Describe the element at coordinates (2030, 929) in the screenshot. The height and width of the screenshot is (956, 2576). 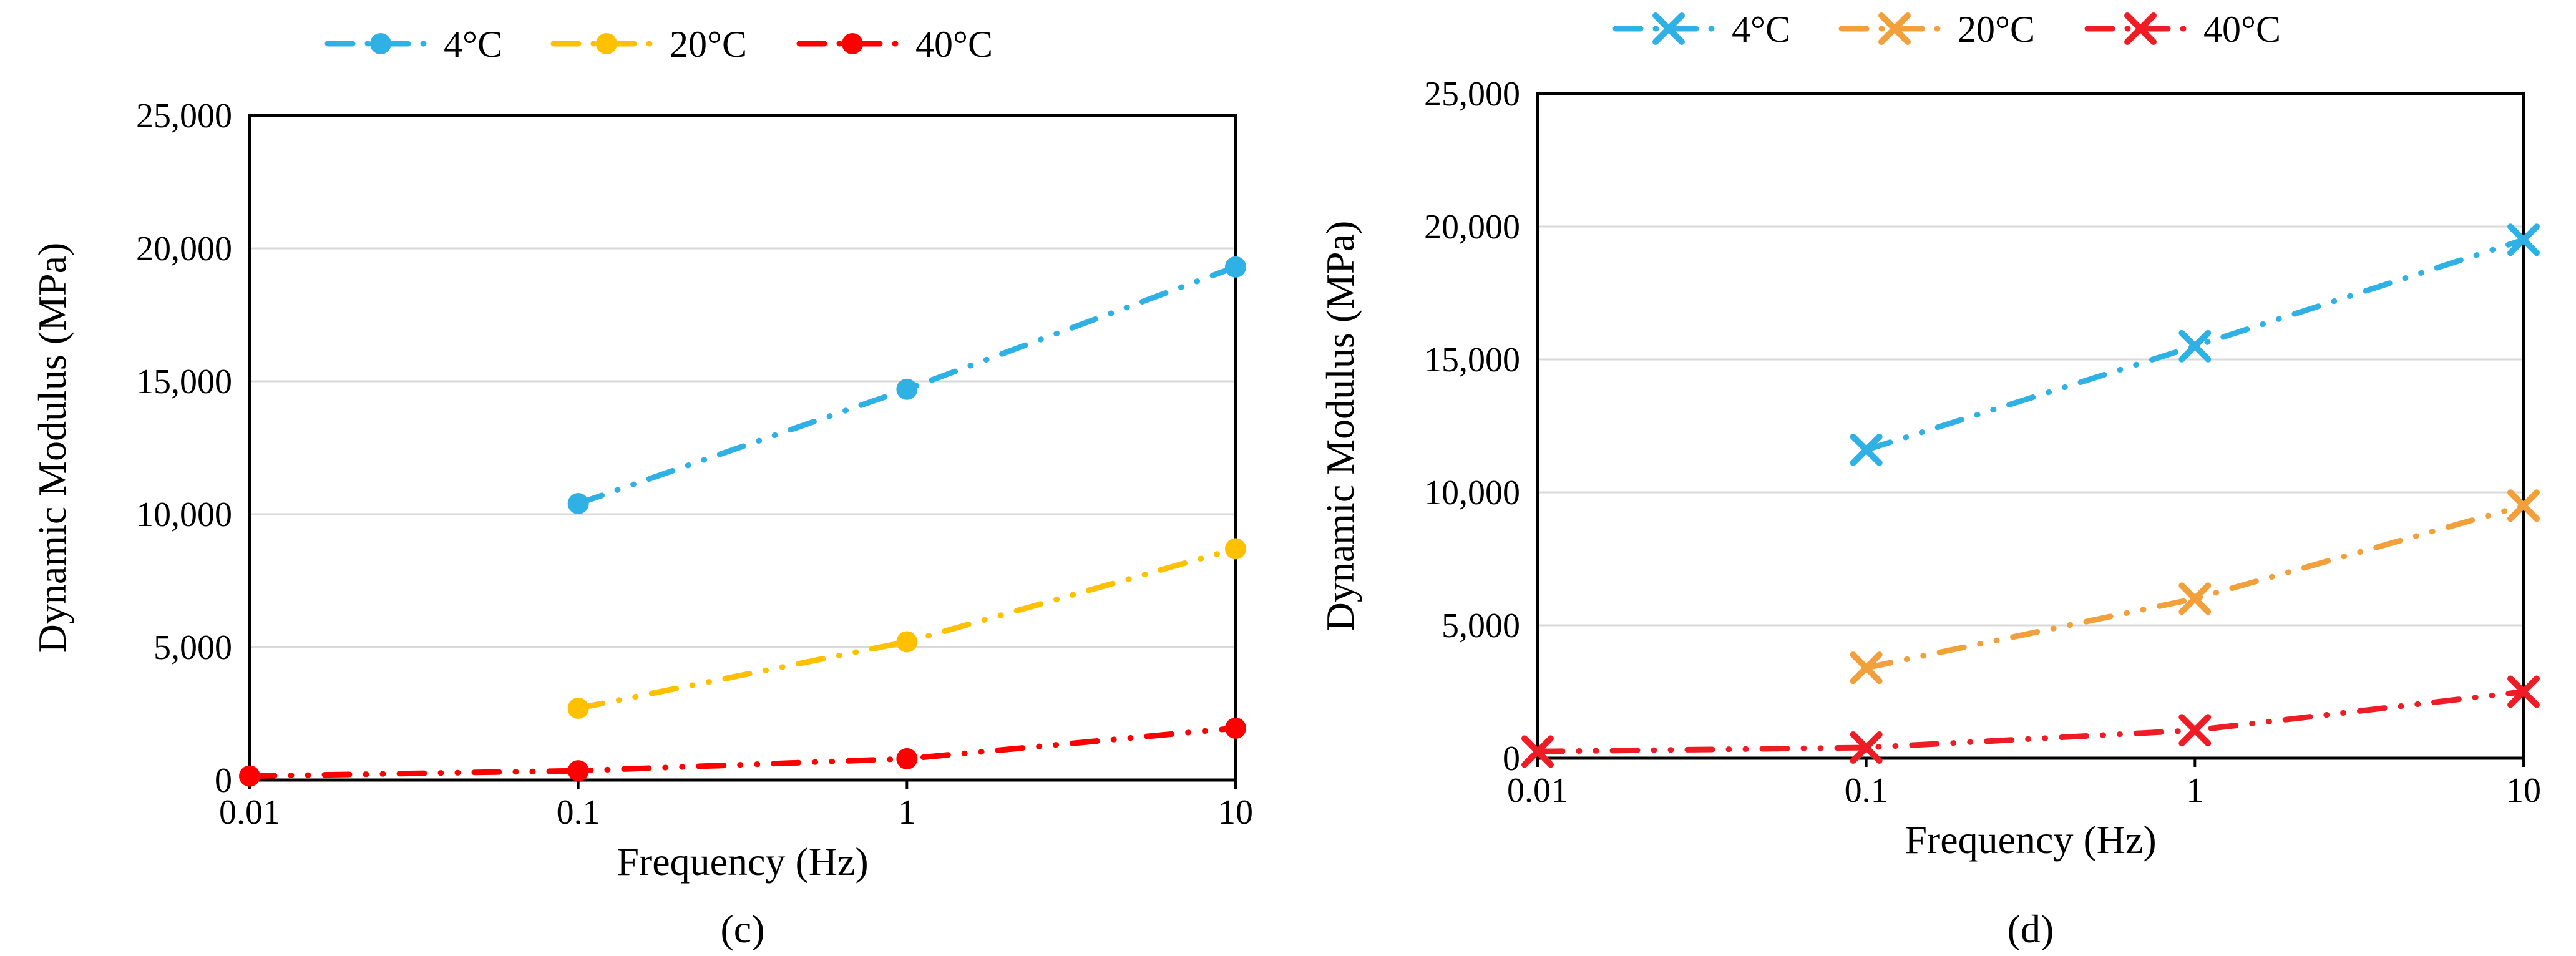
I see `chart-d-caption: (d)` at that location.